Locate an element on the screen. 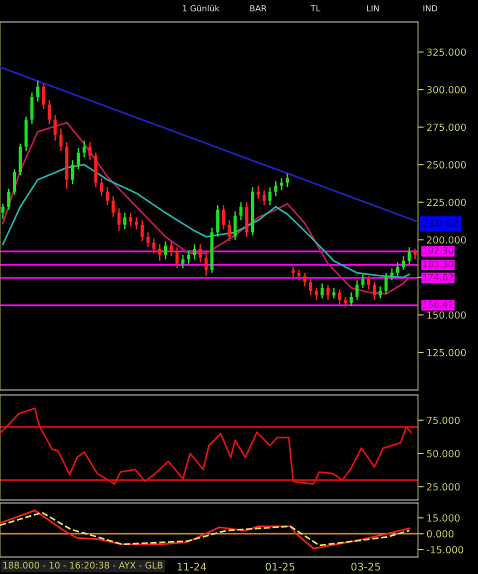 This screenshot has height=574, width=478. y-tick-label: 15.000 is located at coordinates (443, 518).